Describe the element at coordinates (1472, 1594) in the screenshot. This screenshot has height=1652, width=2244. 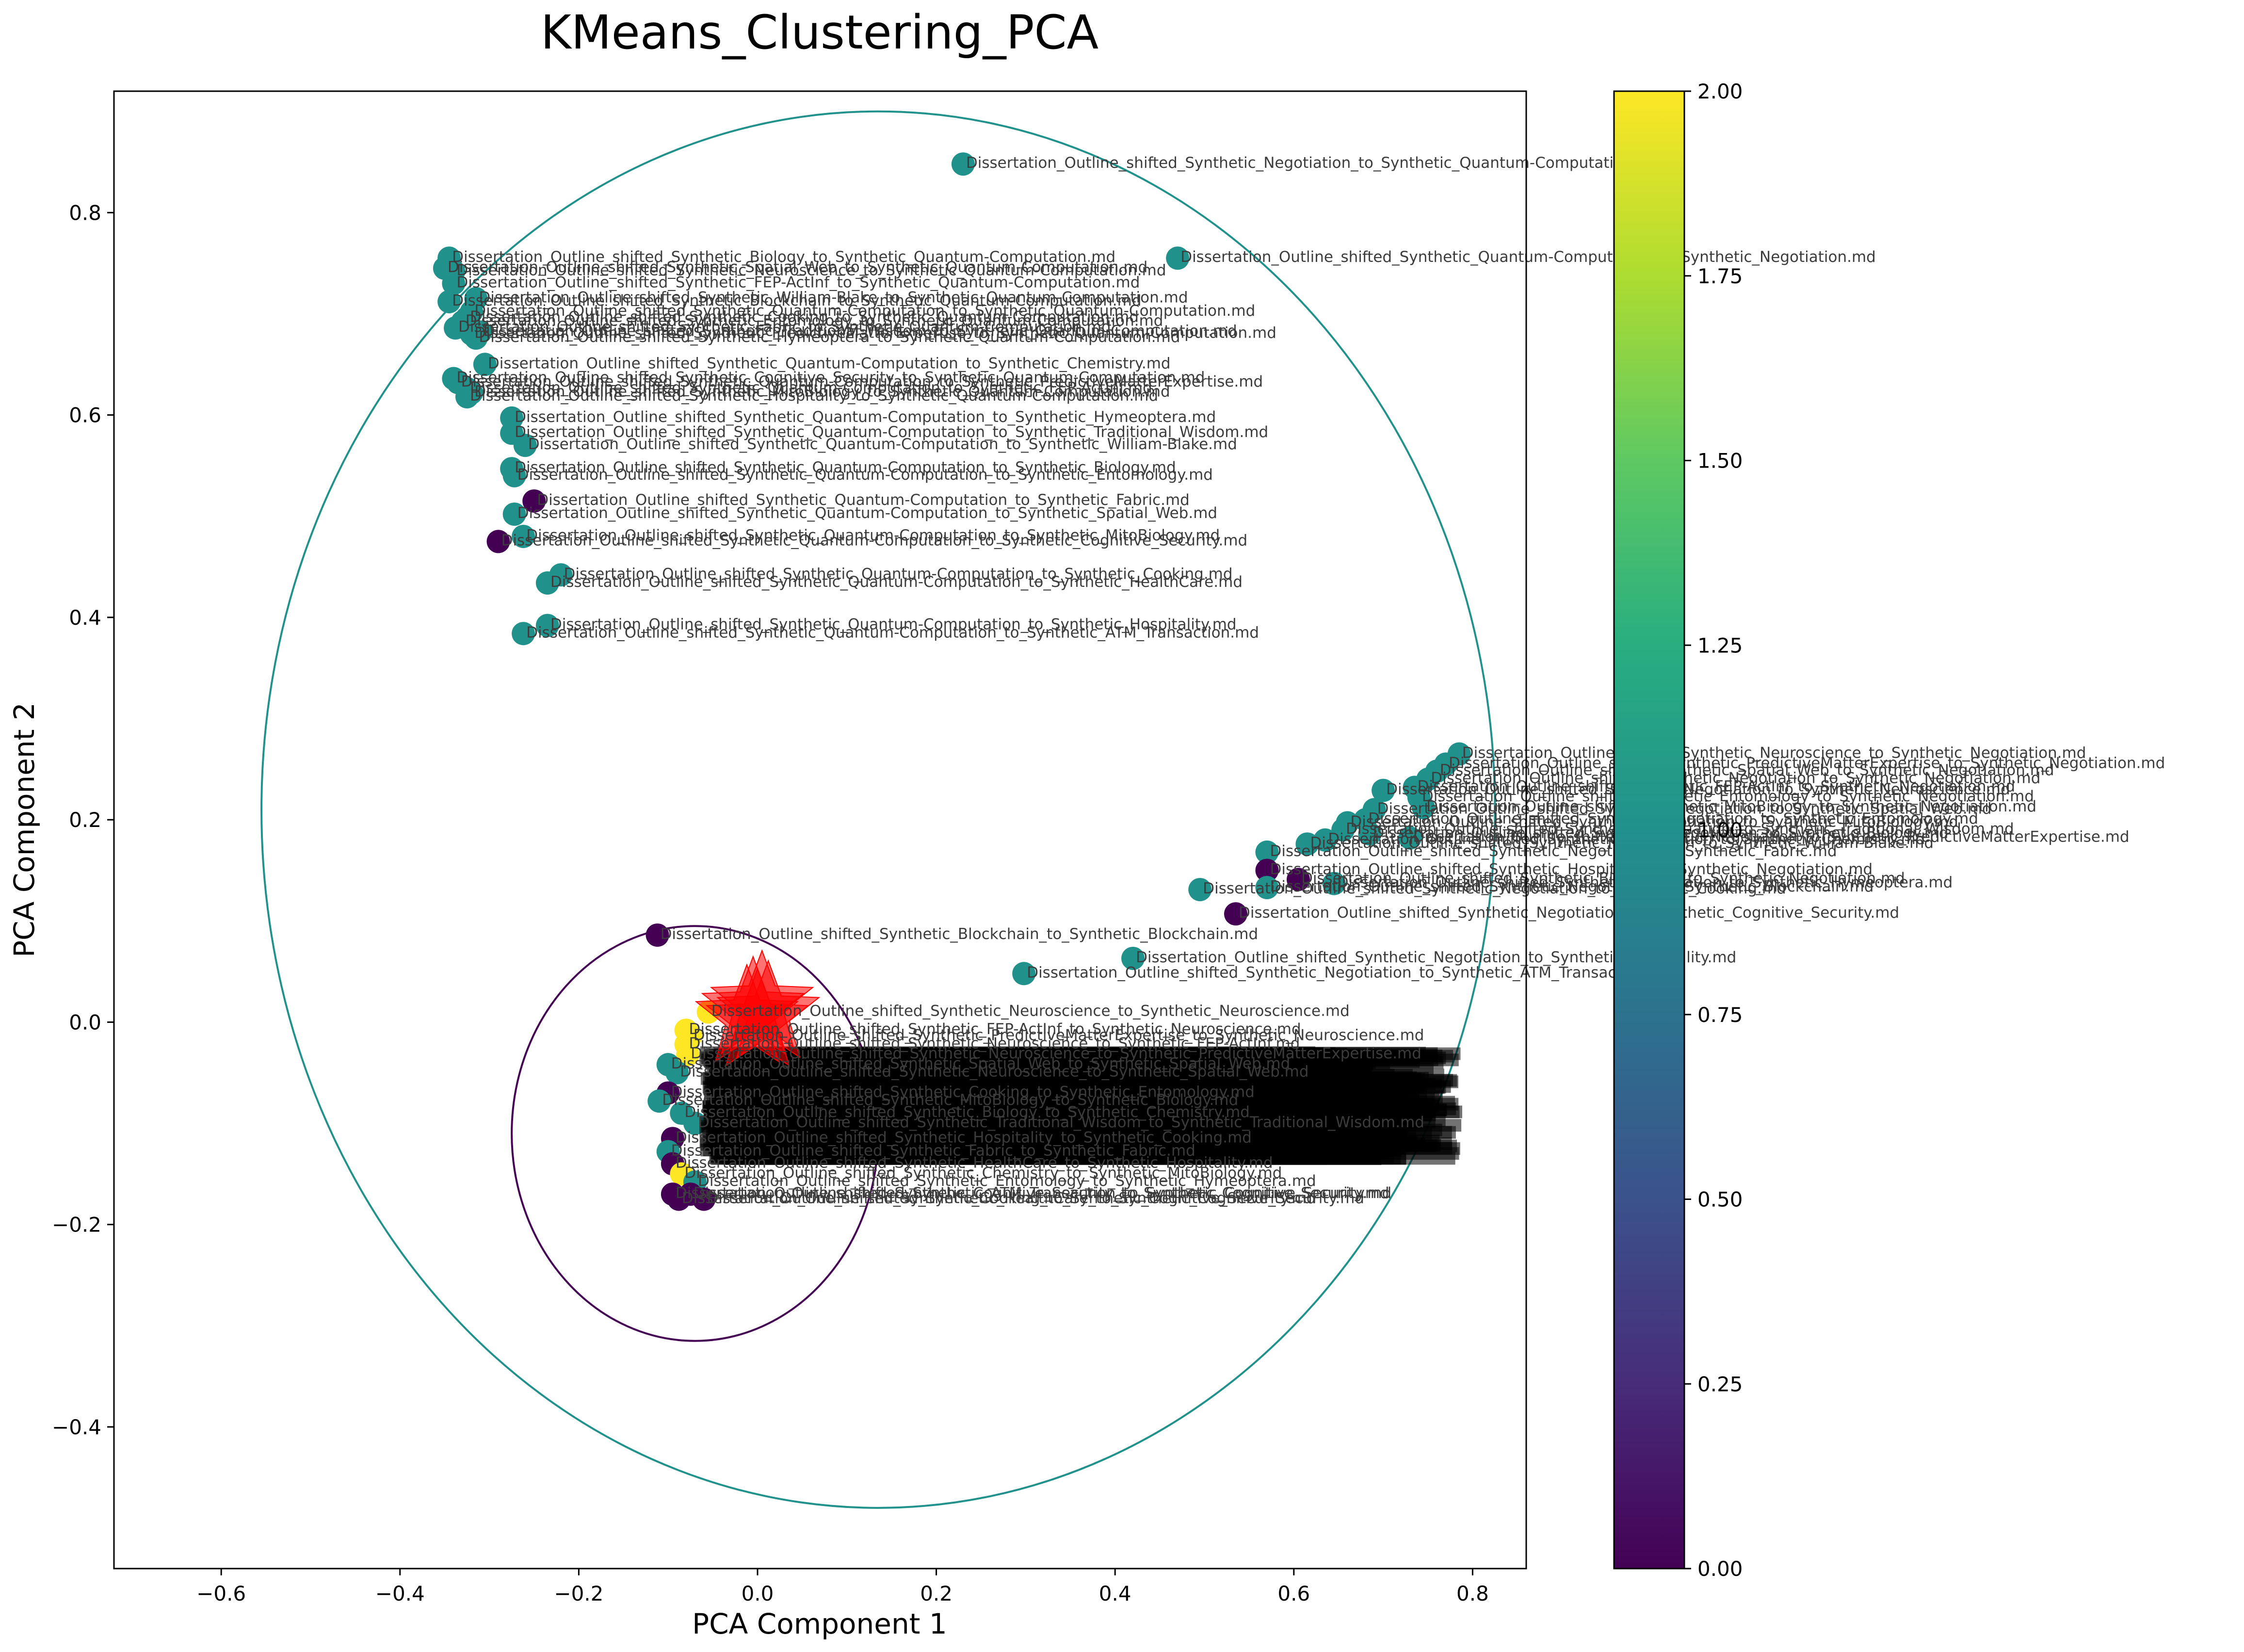
I see `x-tick-label: 0.8` at that location.